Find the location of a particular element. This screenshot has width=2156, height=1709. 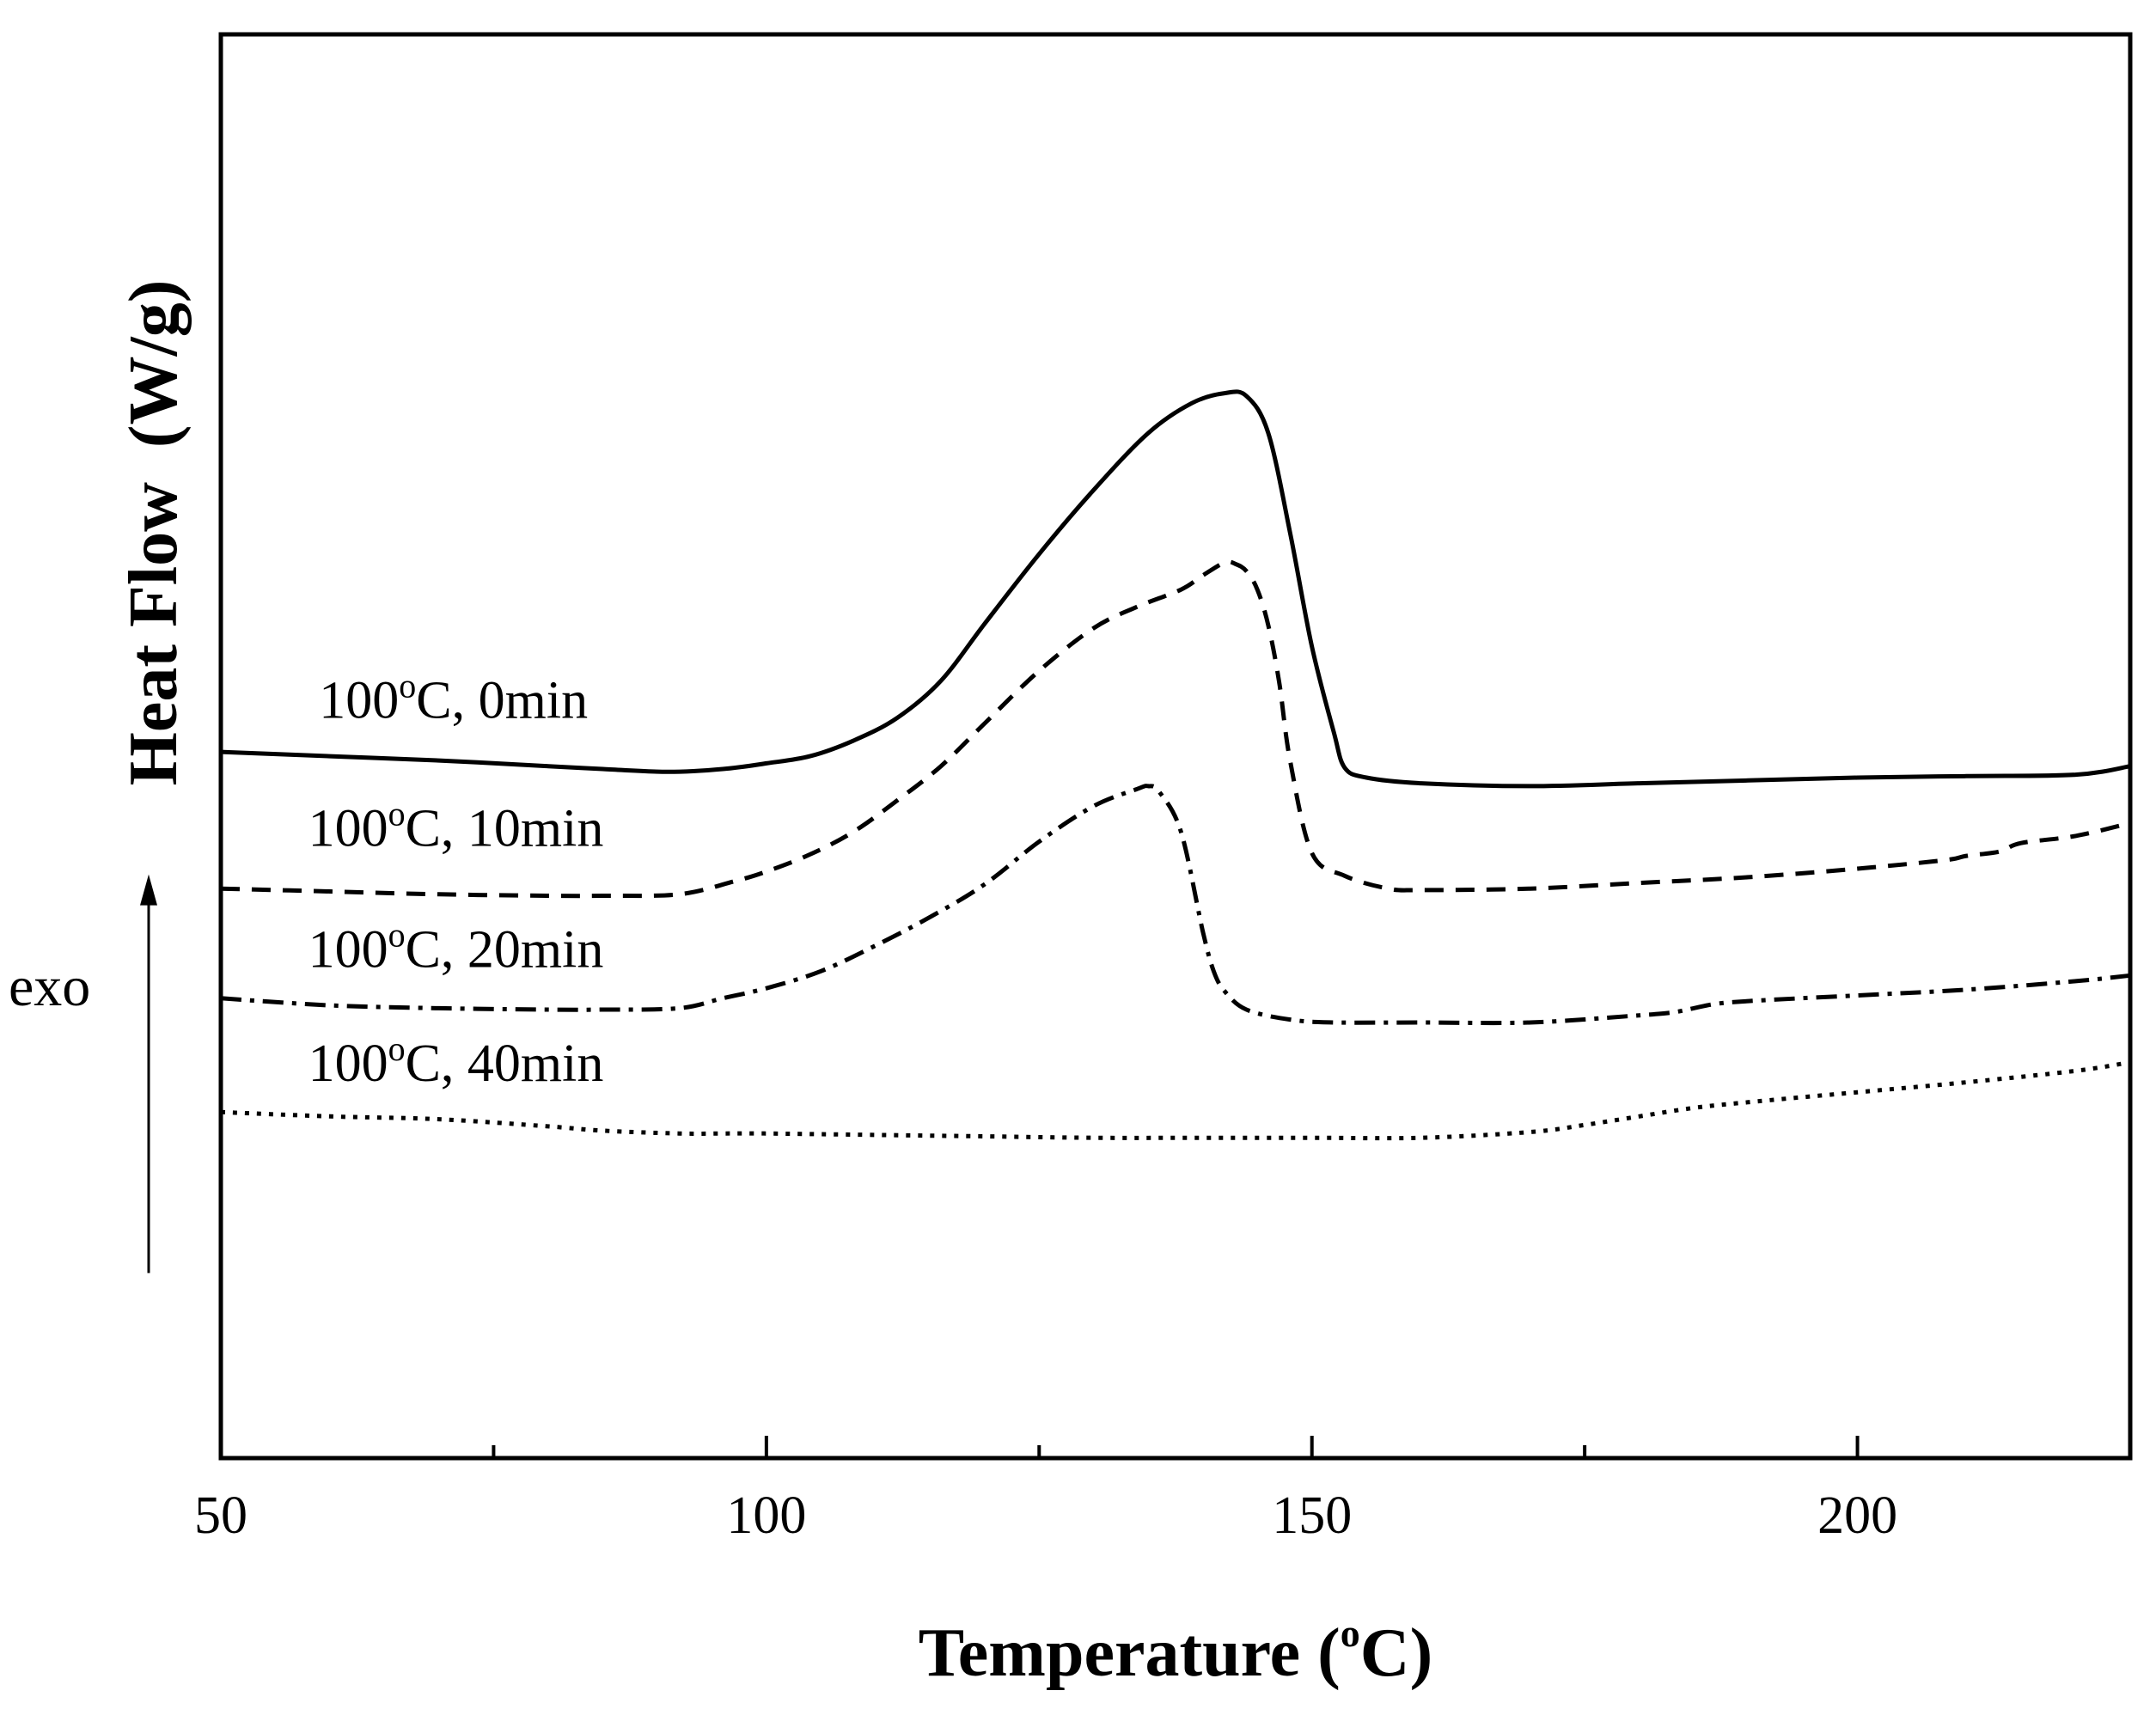

y-axis-title: Heat Flow (W/g) is located at coordinates (154, 533).